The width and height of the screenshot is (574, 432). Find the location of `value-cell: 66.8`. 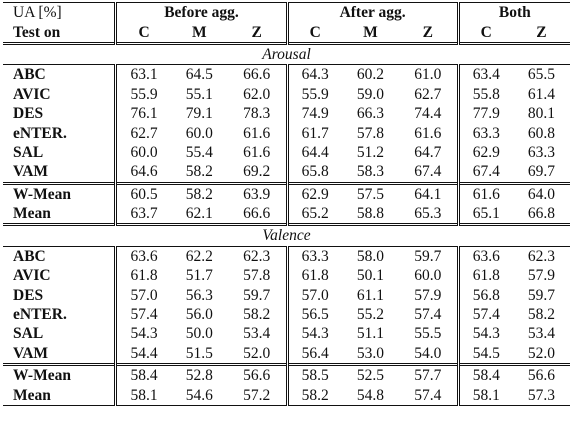

value-cell: 66.8 is located at coordinates (541, 214).